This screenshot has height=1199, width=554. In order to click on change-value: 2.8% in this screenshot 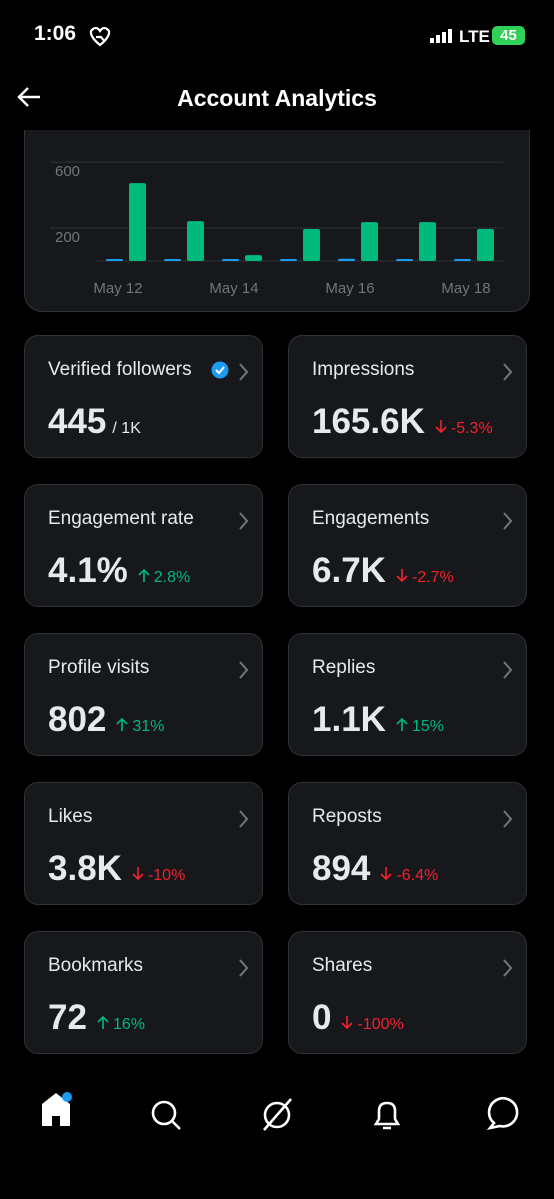, I will do `click(172, 577)`.